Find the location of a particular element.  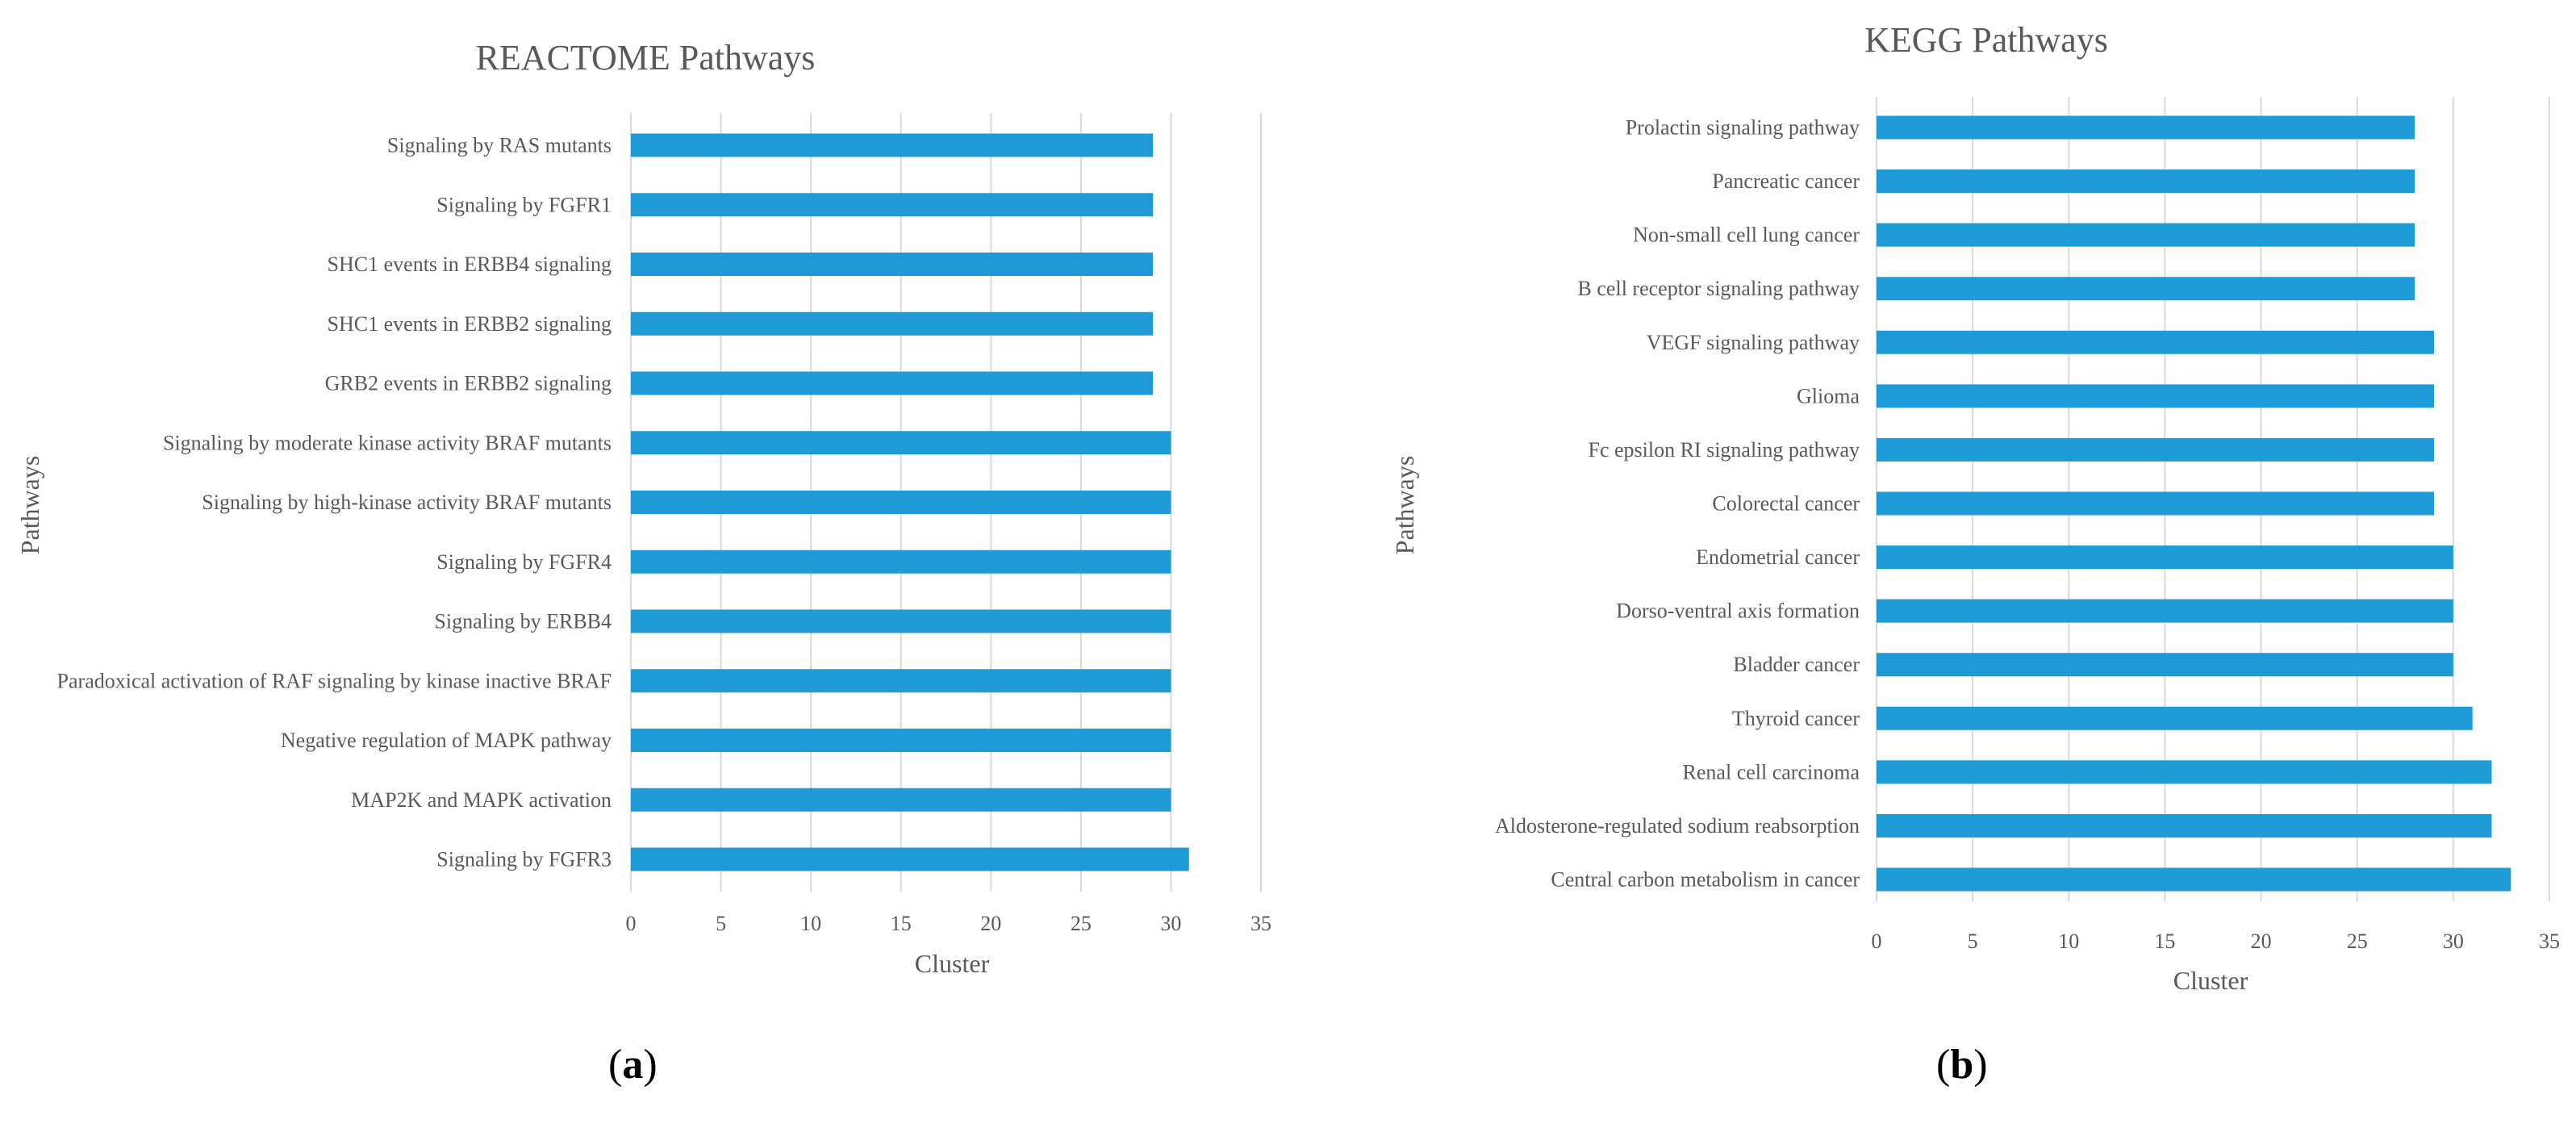

category-label-b-7: Colorectal cancer is located at coordinates (1786, 504).